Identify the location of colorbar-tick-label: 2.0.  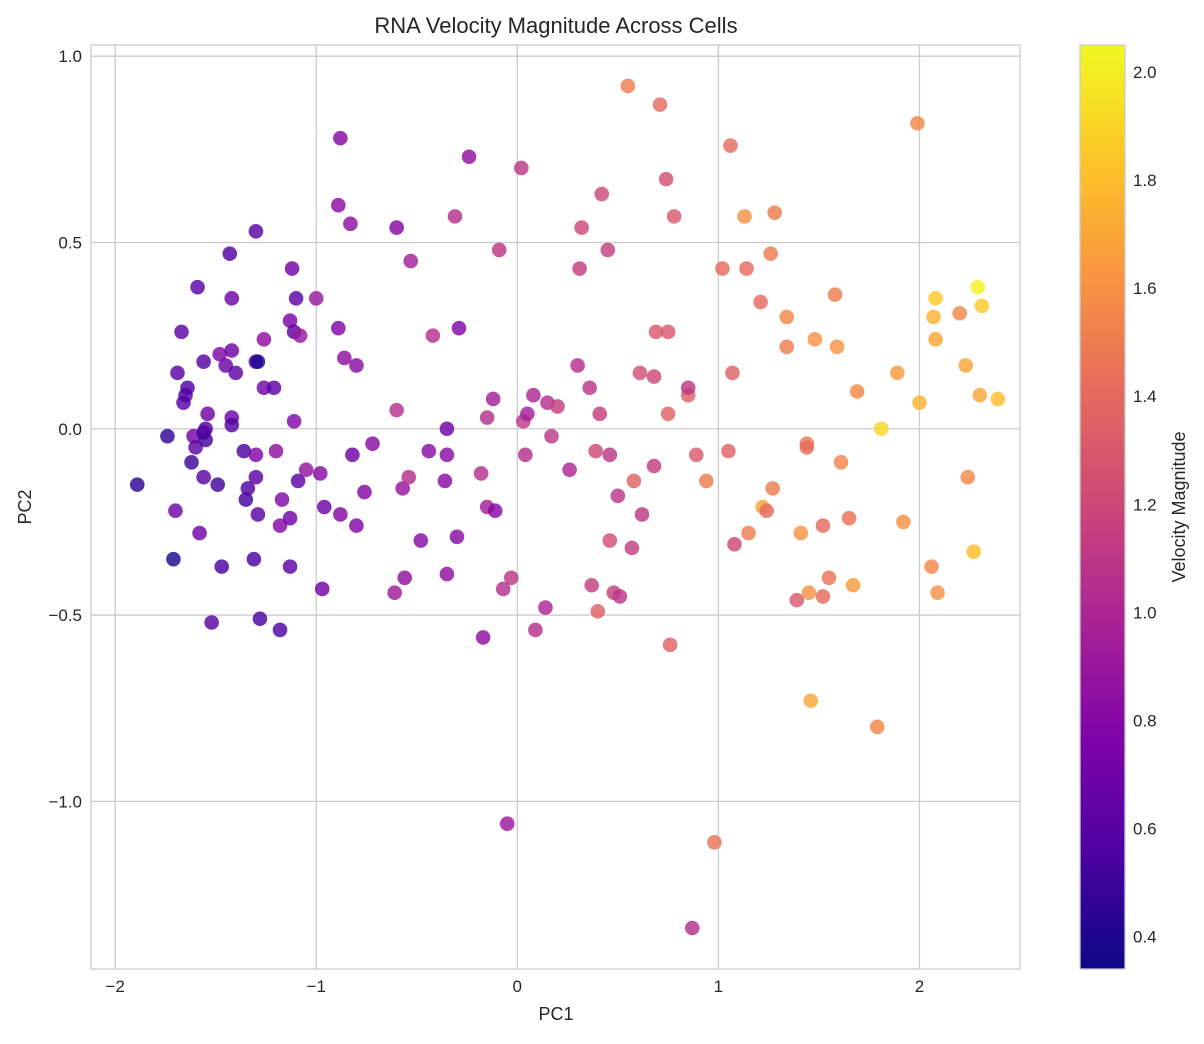
(1145, 72).